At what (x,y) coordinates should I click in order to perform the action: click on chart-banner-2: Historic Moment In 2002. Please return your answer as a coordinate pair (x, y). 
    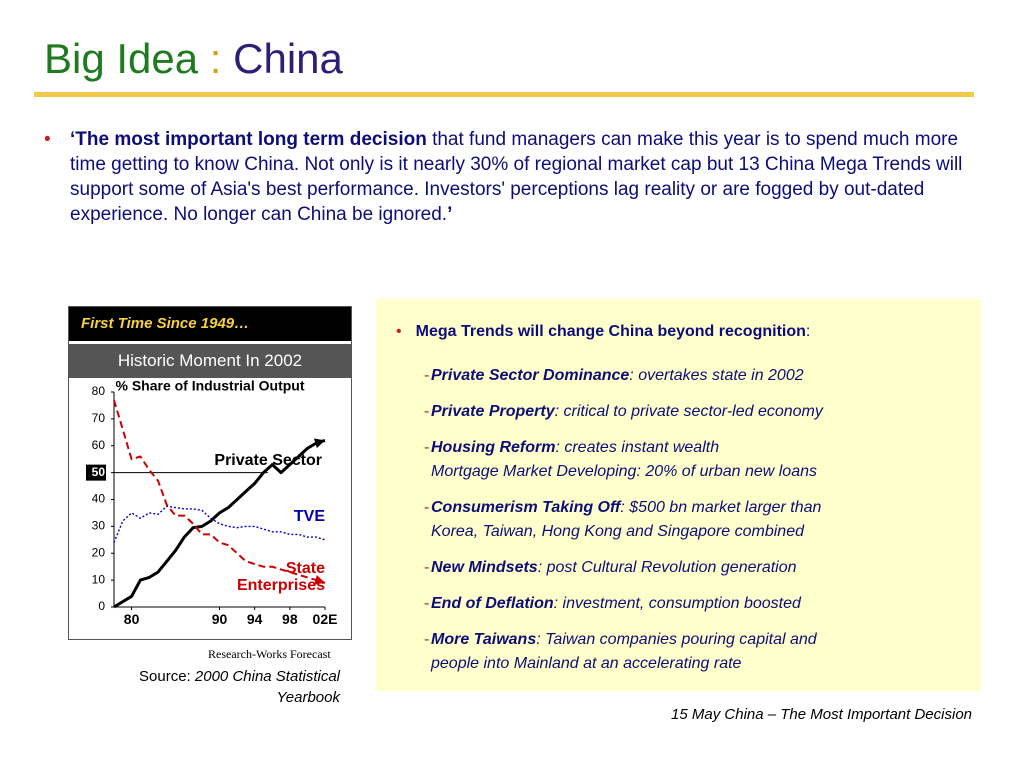
    Looking at the image, I should click on (210, 361).